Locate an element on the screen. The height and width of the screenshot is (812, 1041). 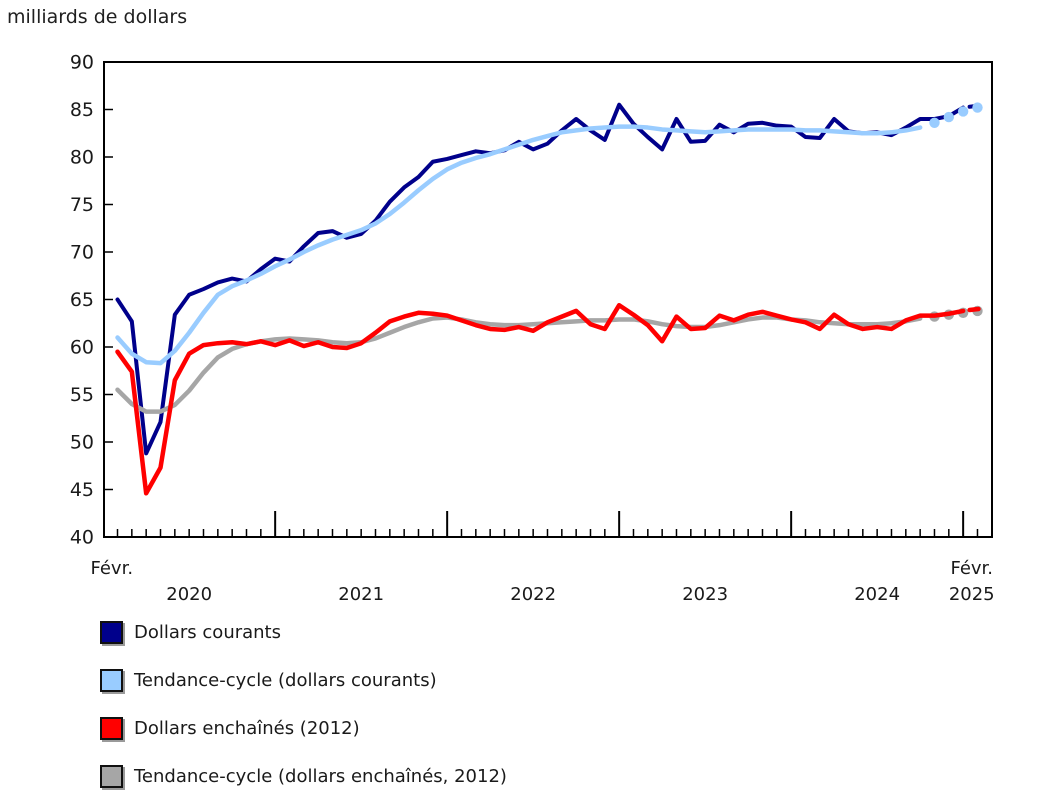
legend-item-tendance-cycle-enchaines: Tendance-cycle (dollars enchaînés, 2012) is located at coordinates (303, 776).